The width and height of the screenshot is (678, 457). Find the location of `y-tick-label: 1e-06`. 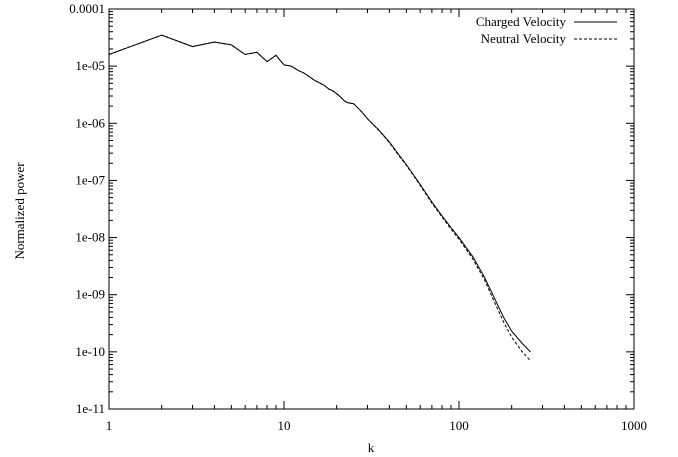

y-tick-label: 1e-06 is located at coordinates (90, 122).